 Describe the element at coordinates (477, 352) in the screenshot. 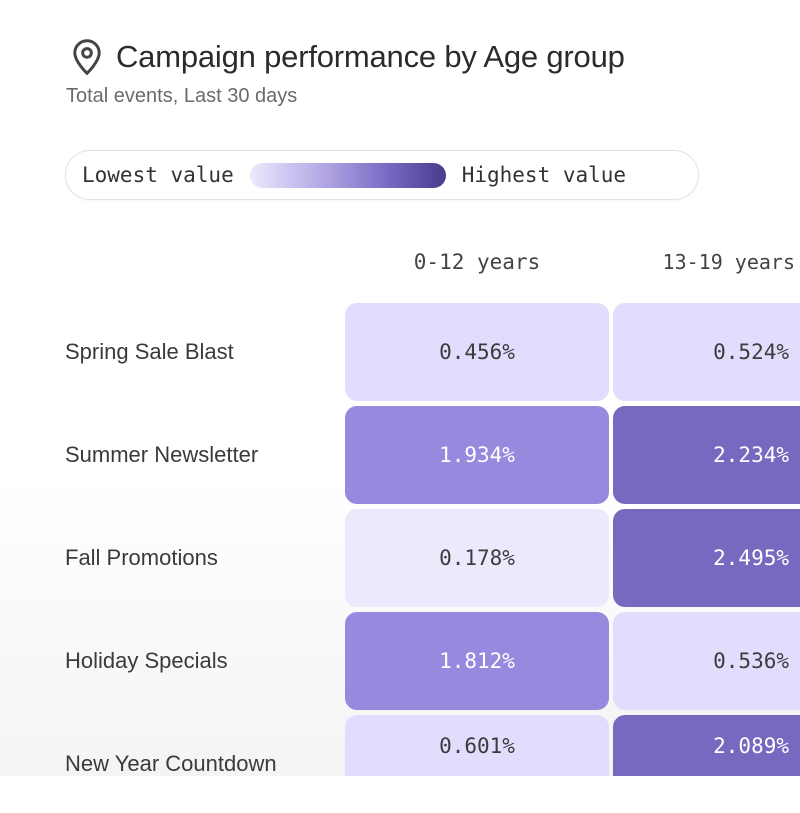

I see `heatmap-cell: 0.456%` at that location.